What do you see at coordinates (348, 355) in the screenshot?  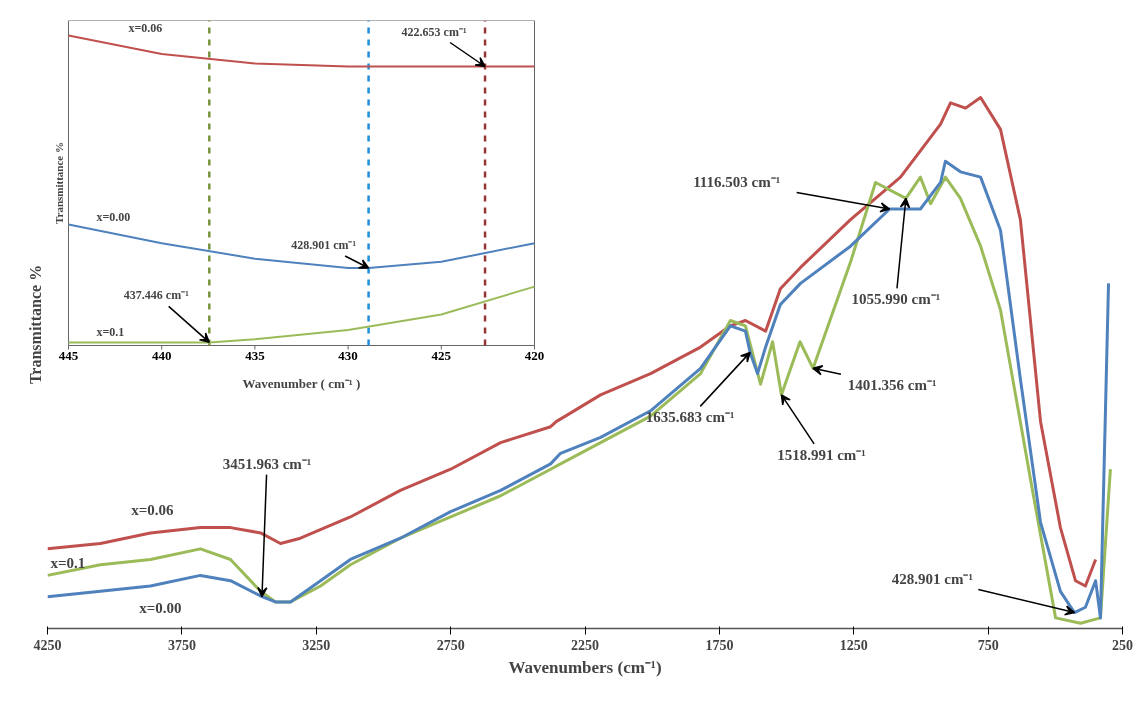 I see `x-tick-label: 430` at bounding box center [348, 355].